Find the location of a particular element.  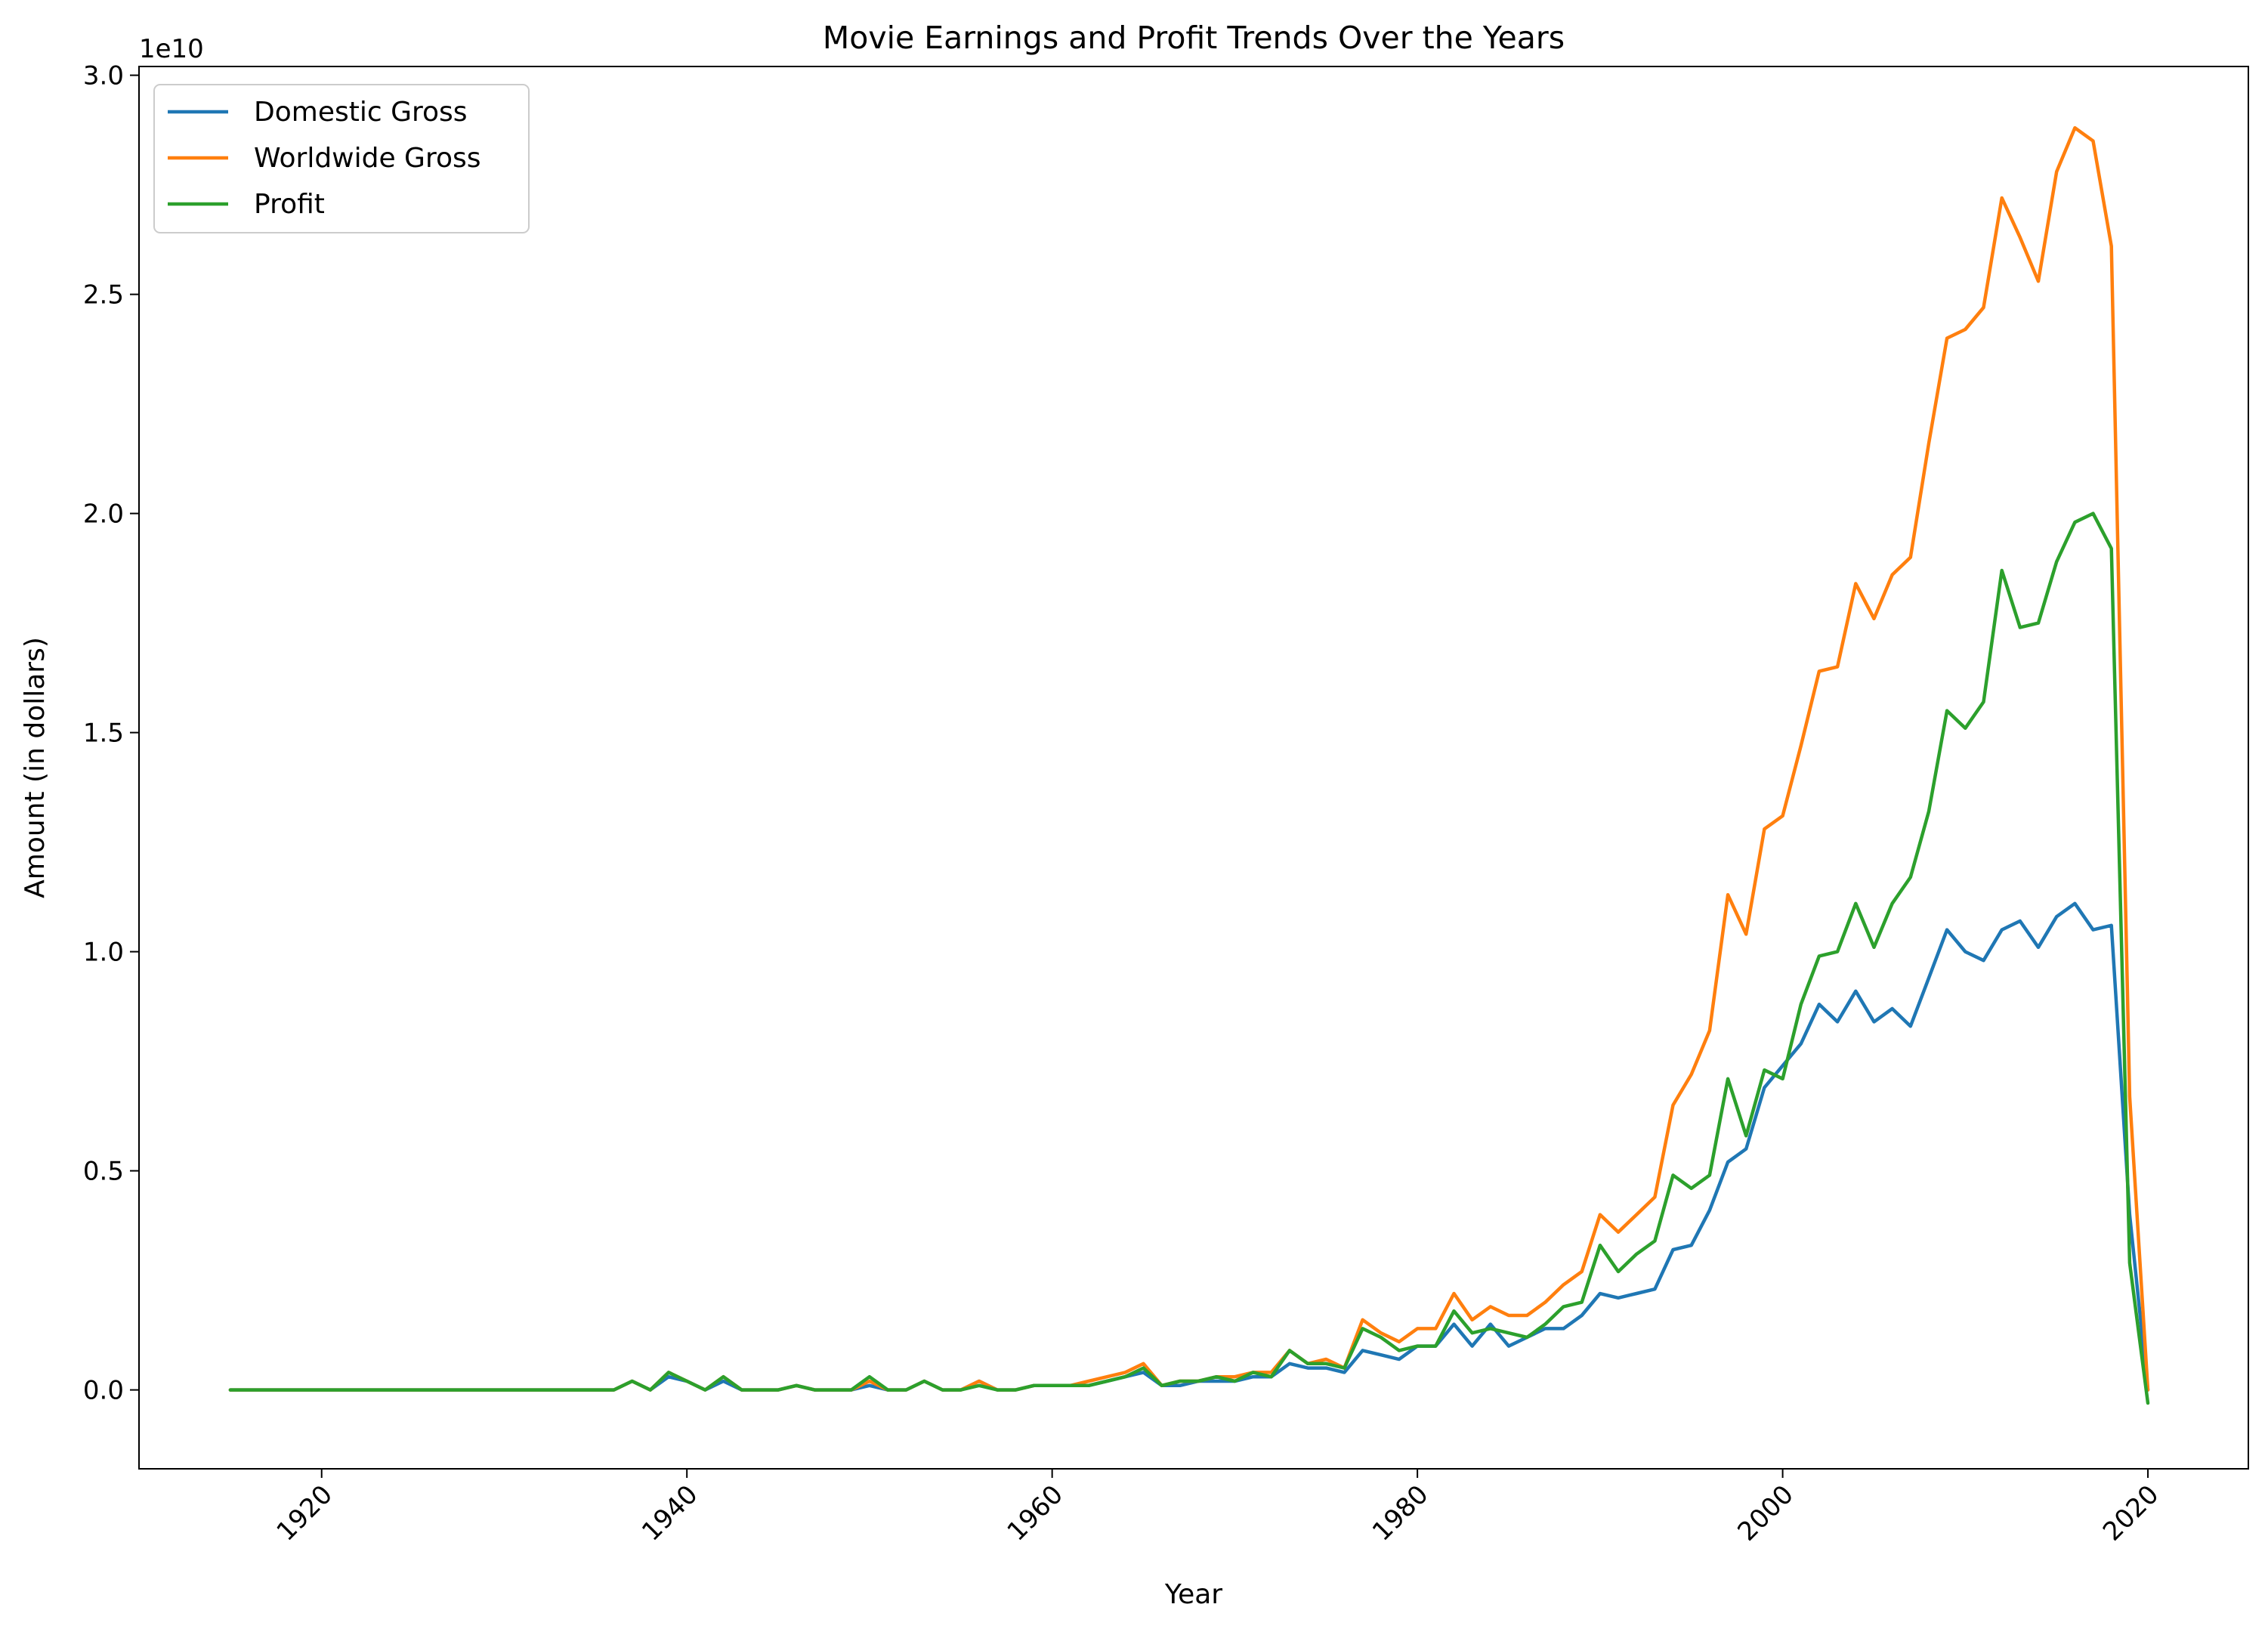

y-tick-label-2.5: 2.5 is located at coordinates (103, 295).